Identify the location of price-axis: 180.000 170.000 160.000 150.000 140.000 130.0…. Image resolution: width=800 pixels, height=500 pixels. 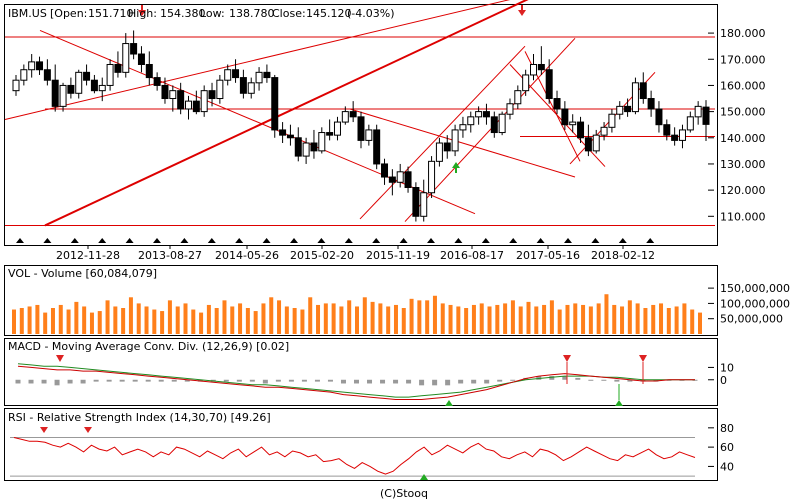
(737, 125).